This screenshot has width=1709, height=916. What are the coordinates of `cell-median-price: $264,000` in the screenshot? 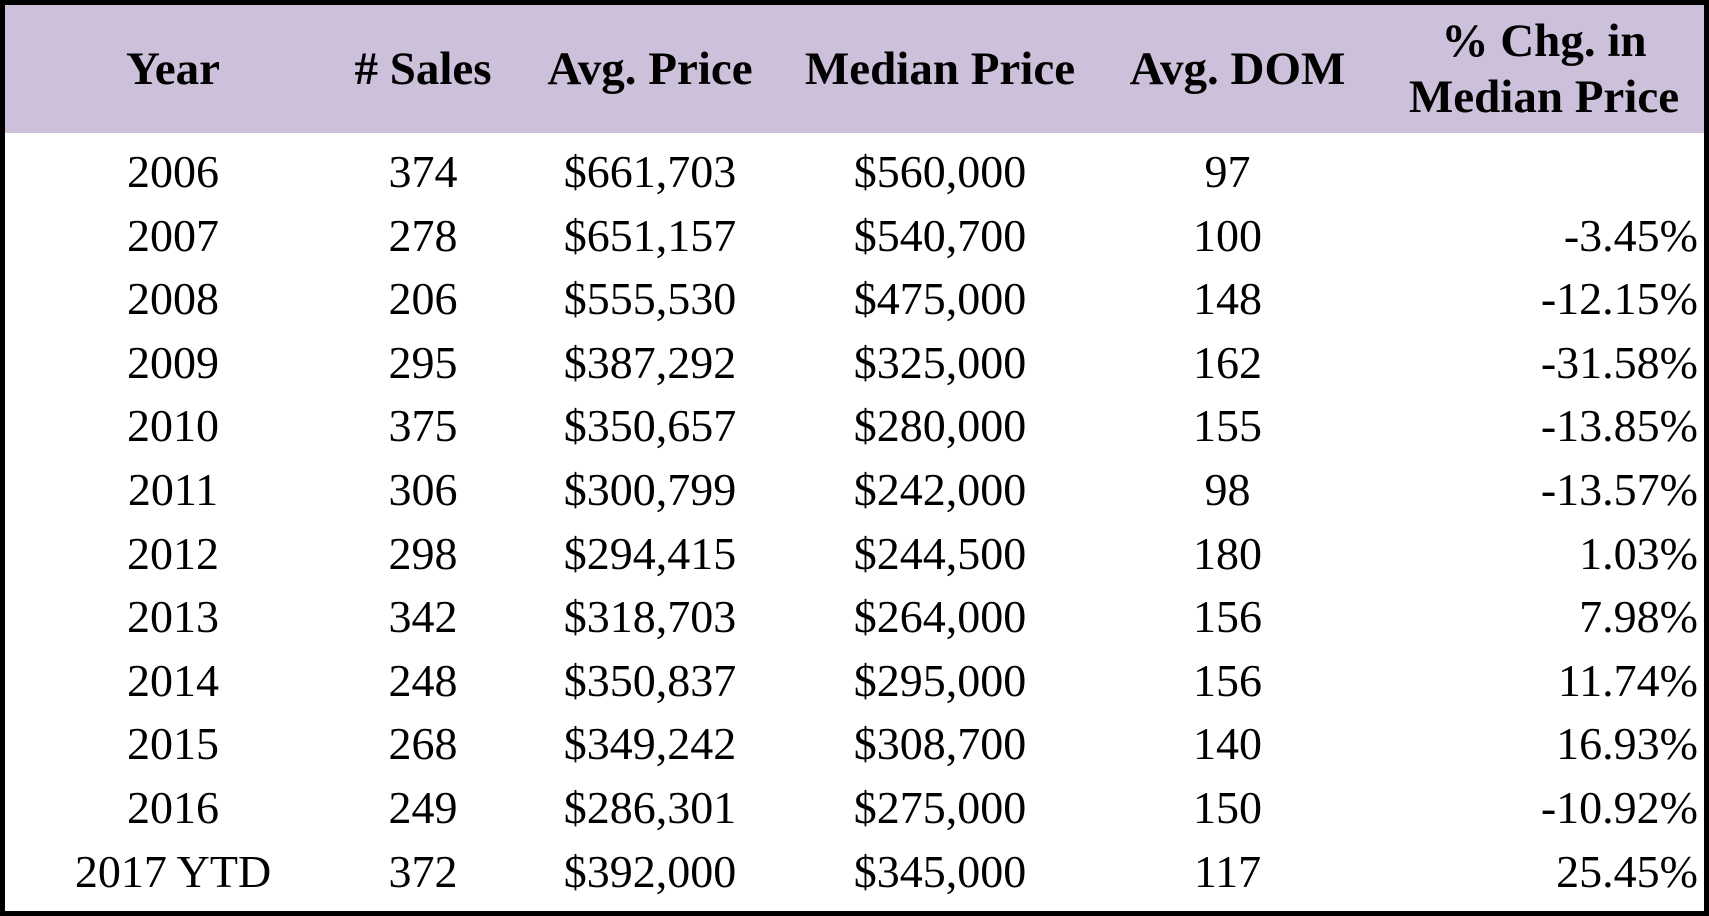 It's located at (940, 617).